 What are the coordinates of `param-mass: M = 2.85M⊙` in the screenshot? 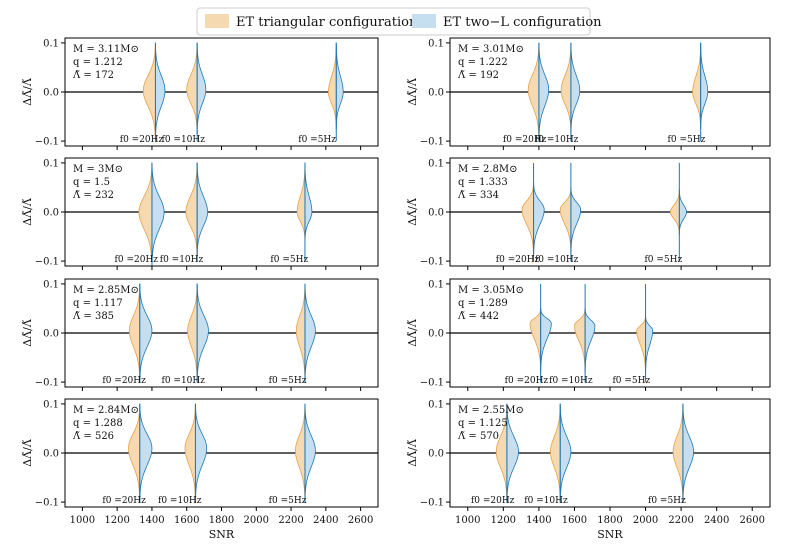 It's located at (106, 290).